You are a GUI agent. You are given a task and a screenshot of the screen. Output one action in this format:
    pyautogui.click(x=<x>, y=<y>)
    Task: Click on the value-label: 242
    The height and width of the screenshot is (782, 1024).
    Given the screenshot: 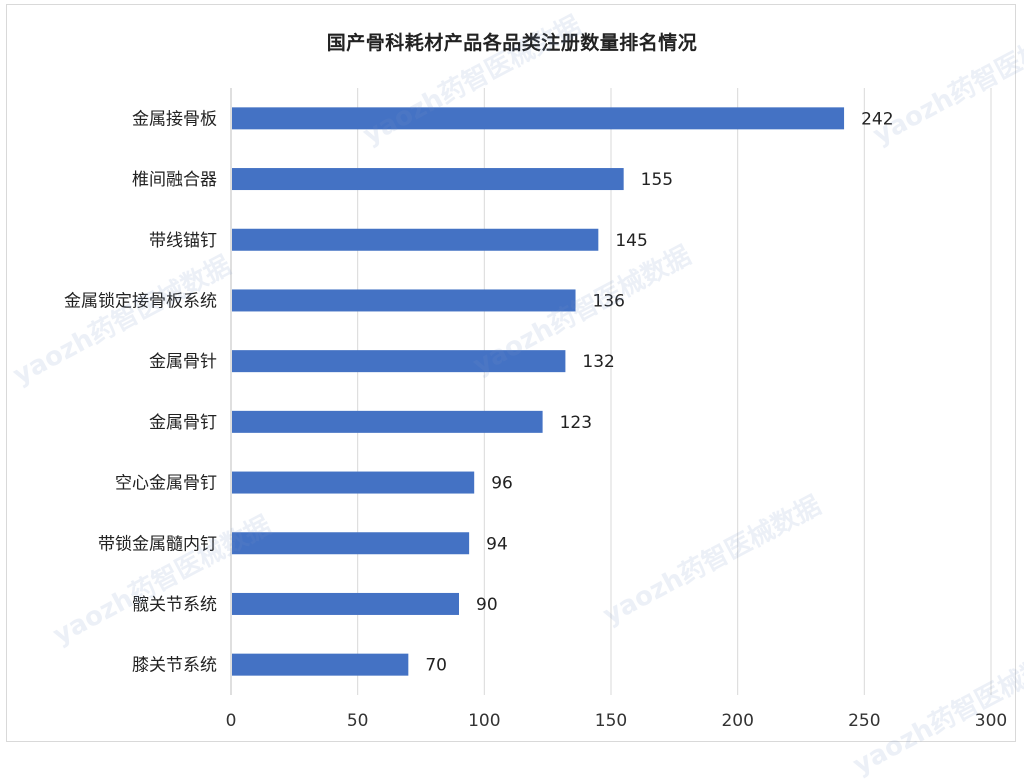 What is the action you would take?
    pyautogui.click(x=877, y=119)
    